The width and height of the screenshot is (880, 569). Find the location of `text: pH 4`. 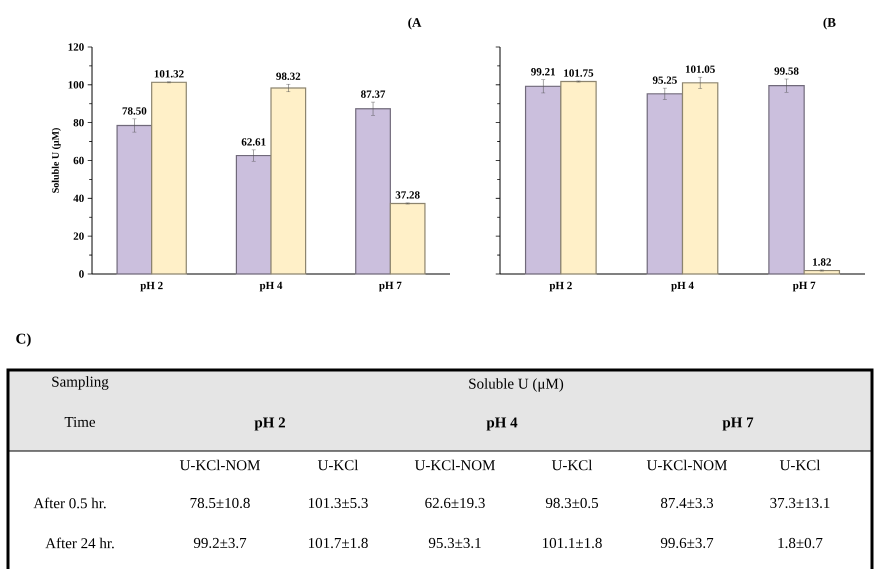

text: pH 4 is located at coordinates (502, 424).